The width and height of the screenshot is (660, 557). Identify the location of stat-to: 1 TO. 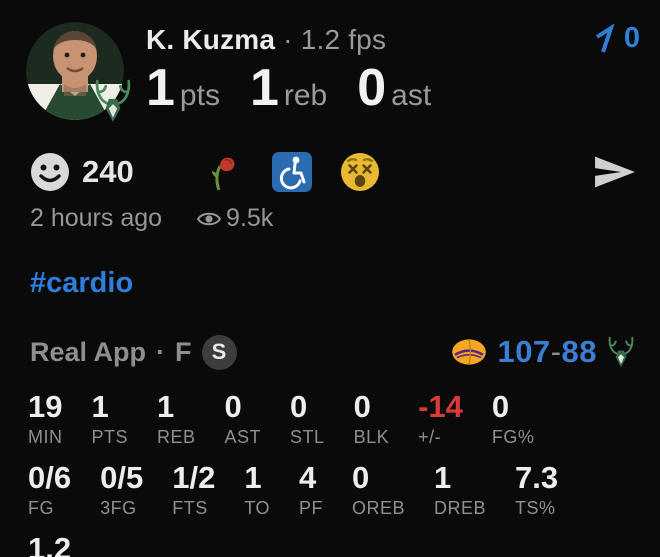
(257, 489).